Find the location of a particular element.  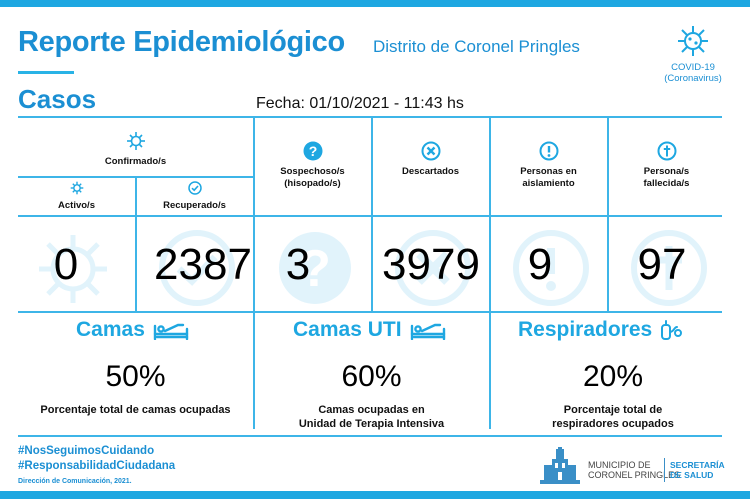

fallecidos-header: Persona/s fallecida/s is located at coordinates (666, 165).